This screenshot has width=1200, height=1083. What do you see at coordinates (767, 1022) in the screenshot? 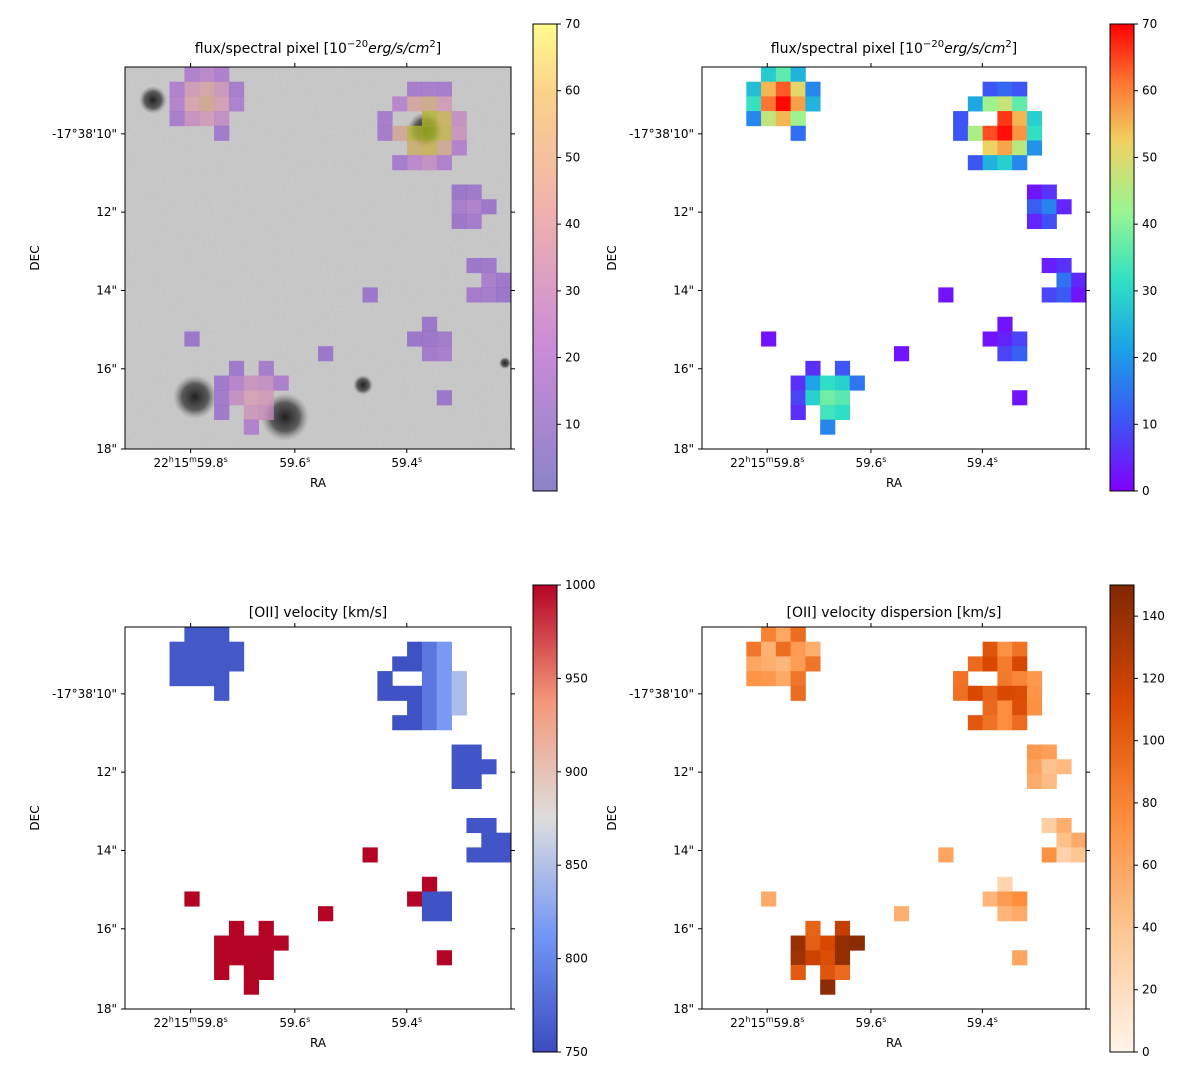
I see `x-tick-label: 22h15m59.8s` at bounding box center [767, 1022].